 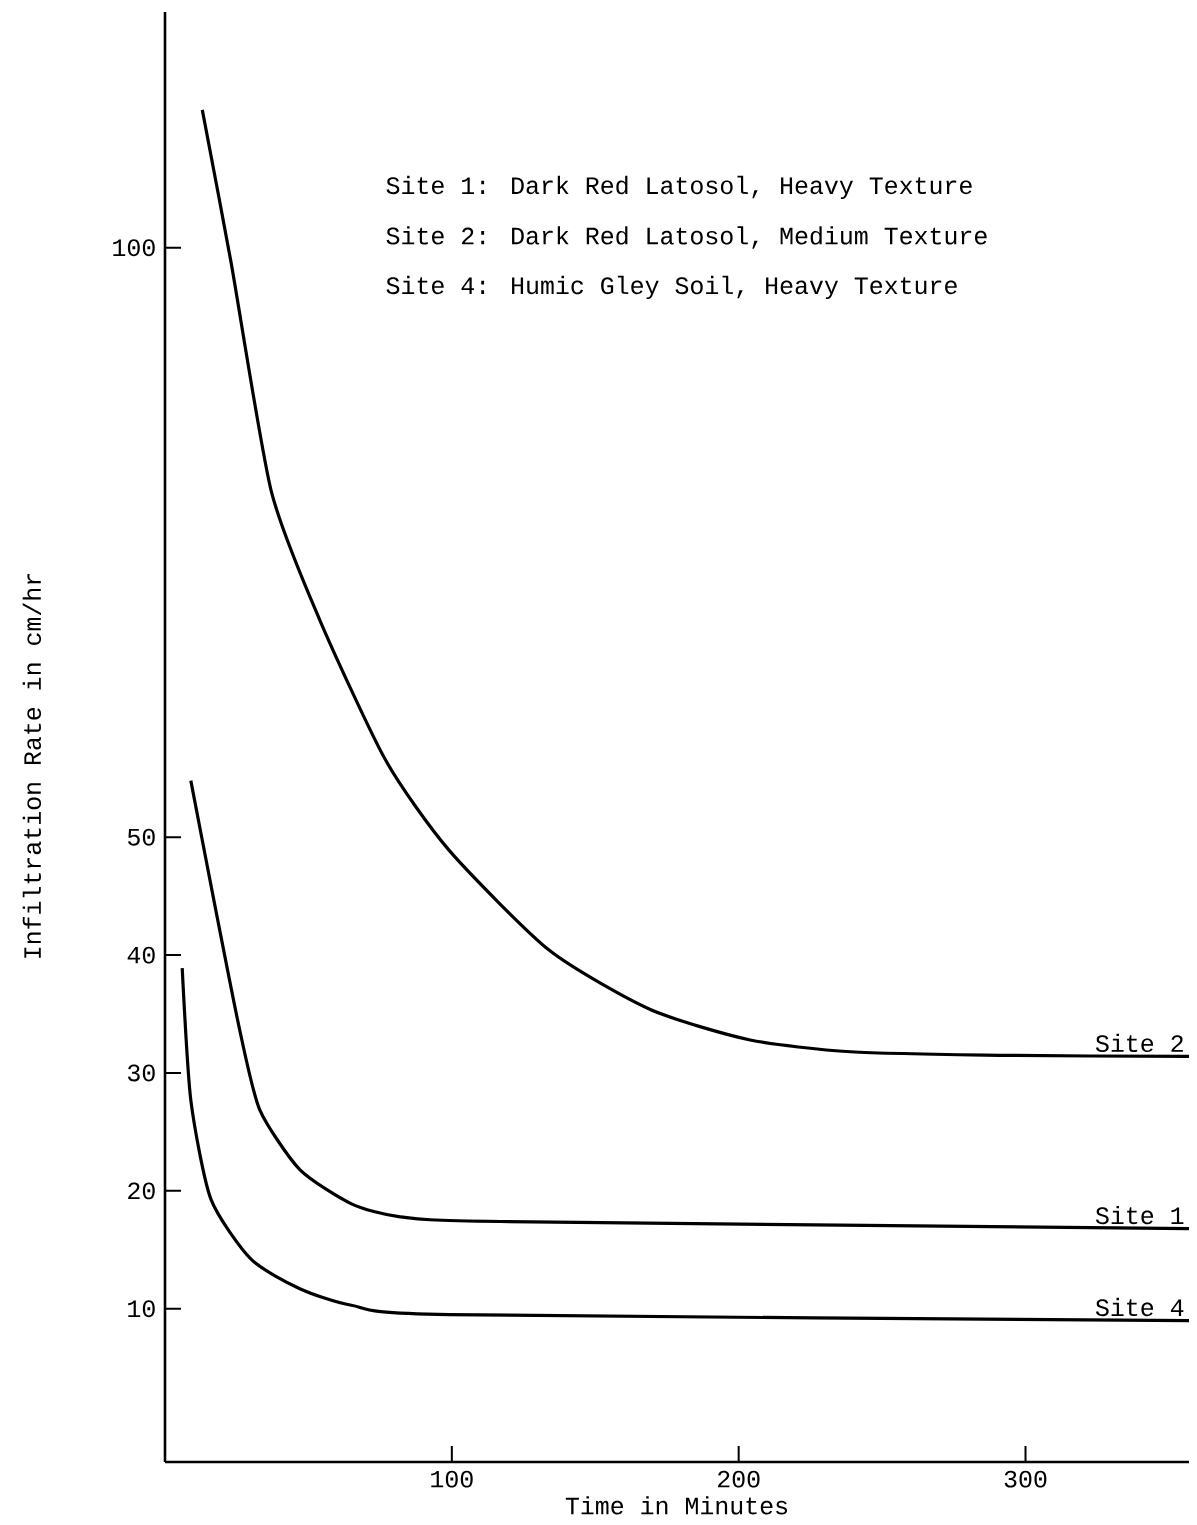 I want to click on series-label: Site 4, so click(x=1139, y=1307).